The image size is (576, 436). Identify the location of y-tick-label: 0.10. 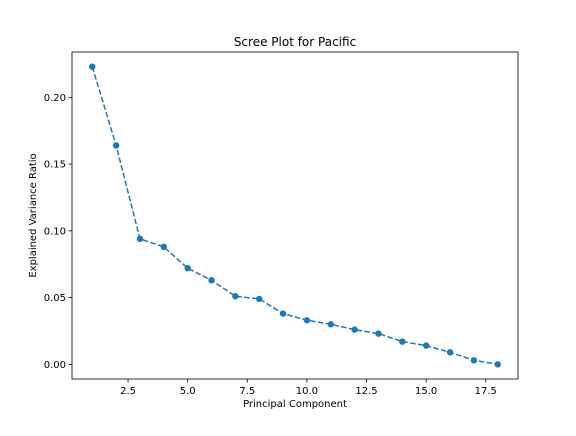
(55, 231).